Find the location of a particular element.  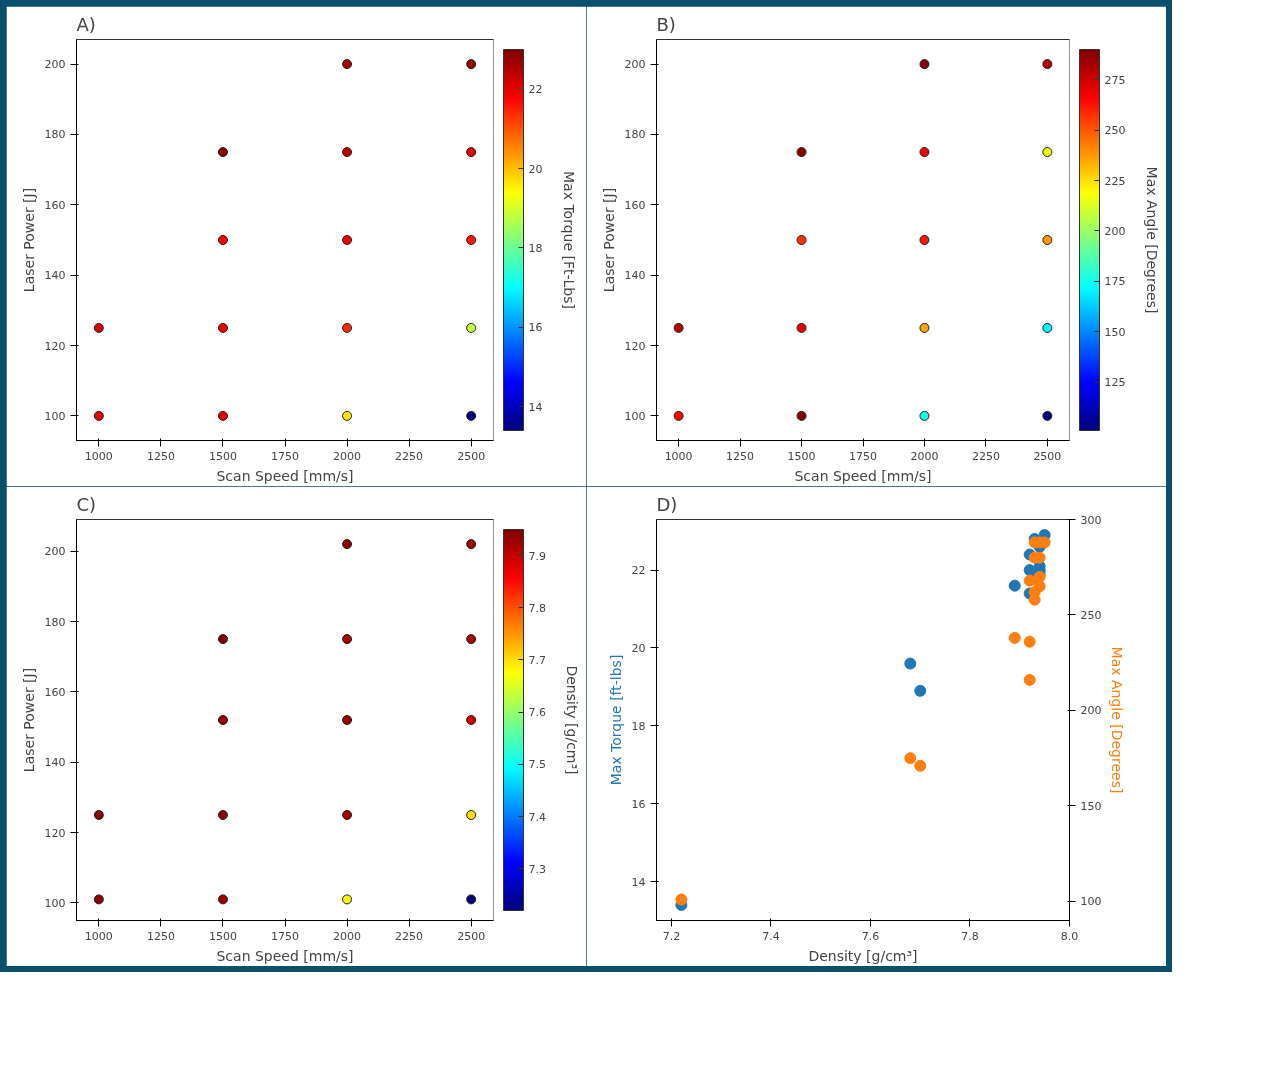

chart-title: A) is located at coordinates (86, 24).